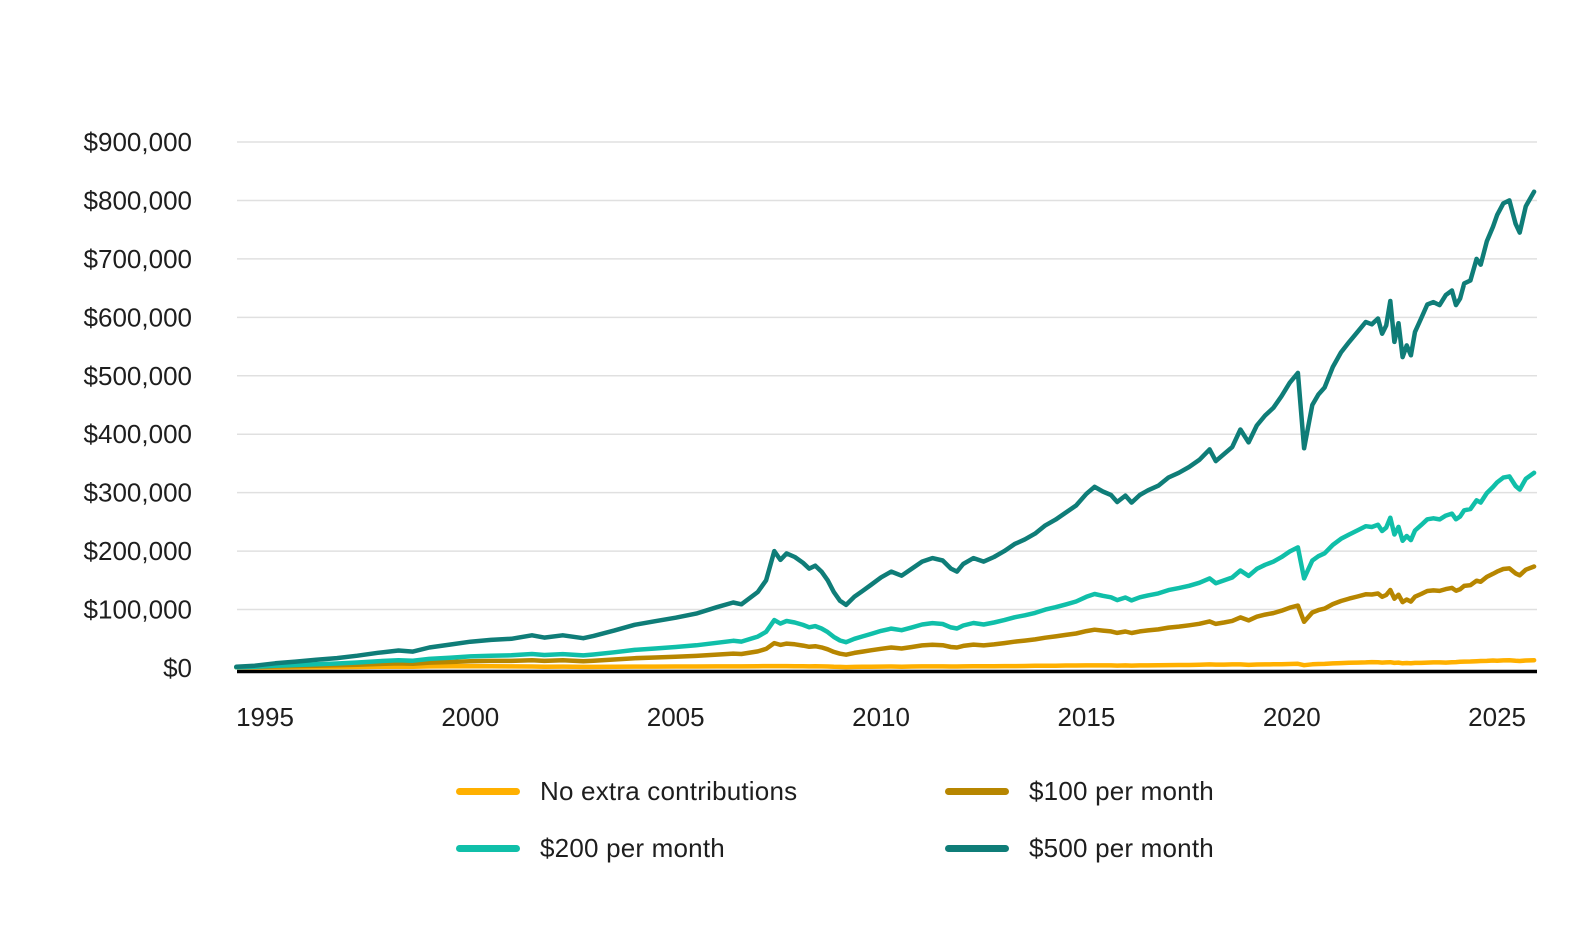 The image size is (1591, 935). Describe the element at coordinates (632, 848) in the screenshot. I see `legend-label-200-per-month: $200 per month` at that location.